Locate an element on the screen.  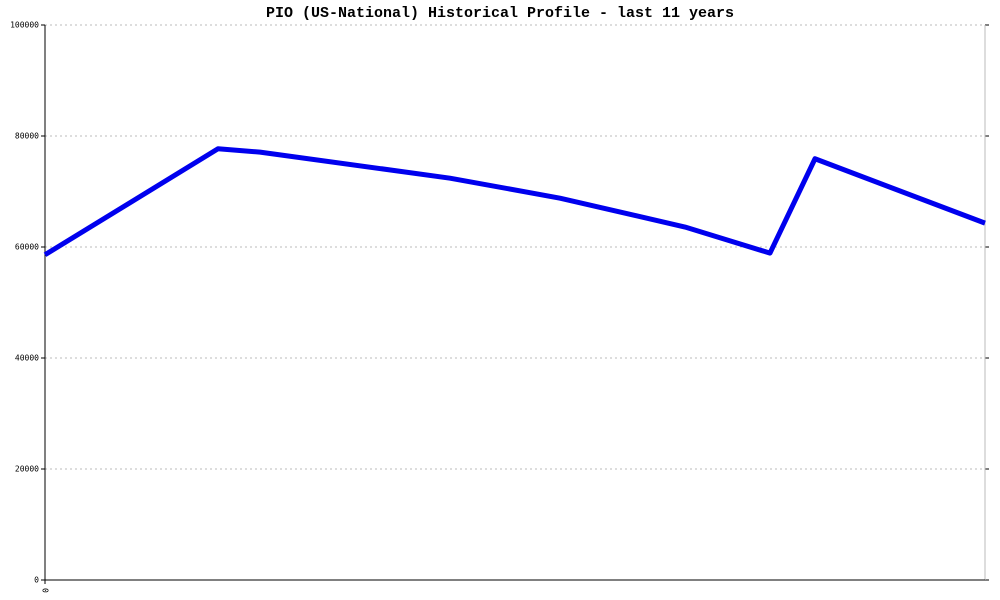
y-tick-label: 40000 is located at coordinates (27, 358).